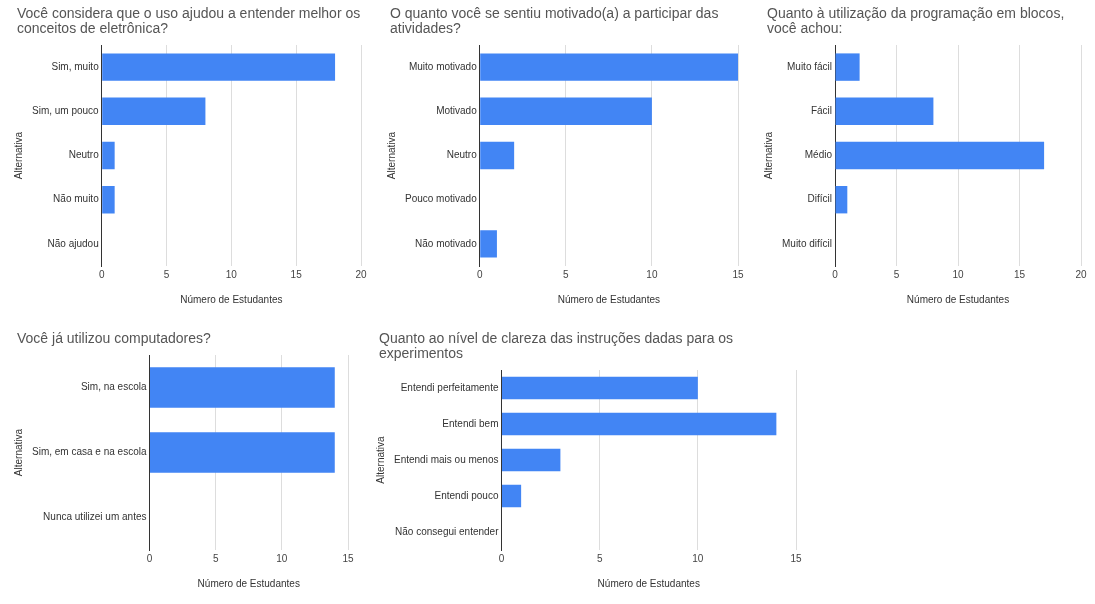 Image resolution: width=1095 pixels, height=604 pixels. Describe the element at coordinates (466, 495) in the screenshot. I see `y-tick-label: Entendi pouco` at that location.